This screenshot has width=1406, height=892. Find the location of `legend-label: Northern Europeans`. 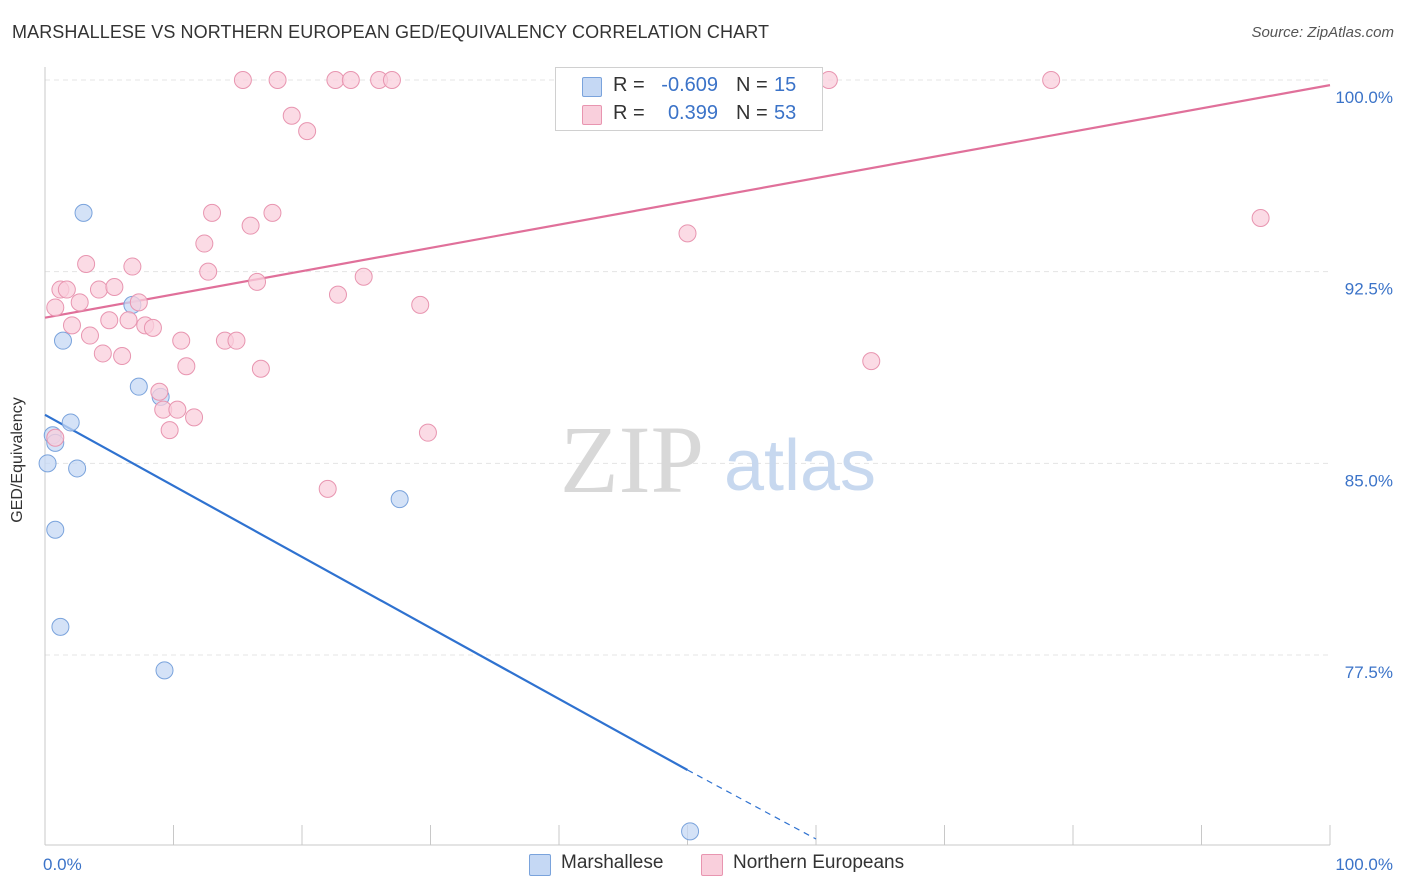

legend-label: Northern Europeans is located at coordinates (819, 862).